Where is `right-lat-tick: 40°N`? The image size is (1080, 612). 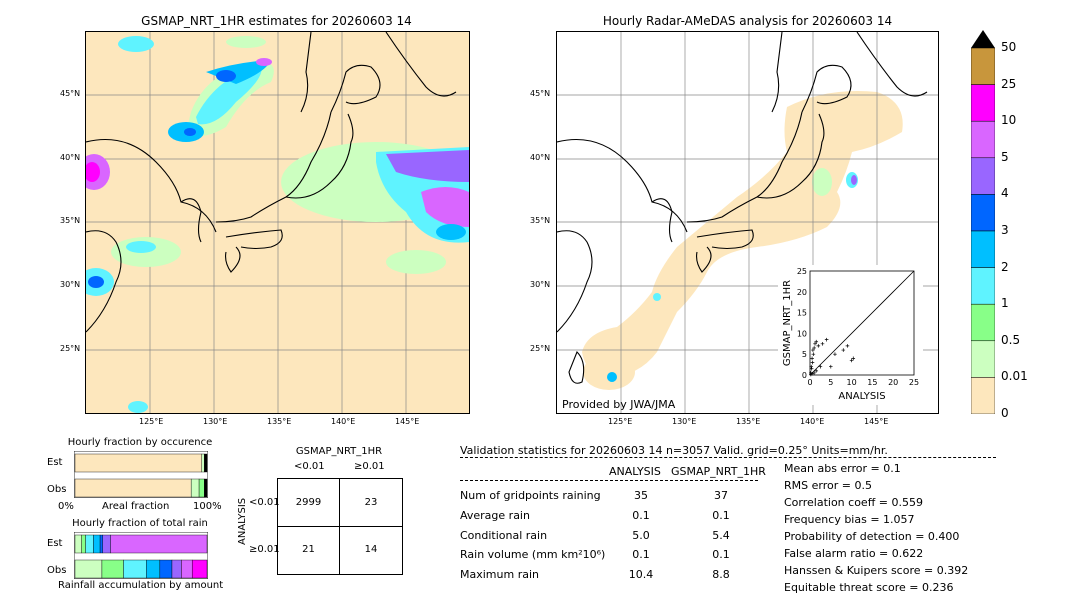 right-lat-tick: 40°N is located at coordinates (540, 157).